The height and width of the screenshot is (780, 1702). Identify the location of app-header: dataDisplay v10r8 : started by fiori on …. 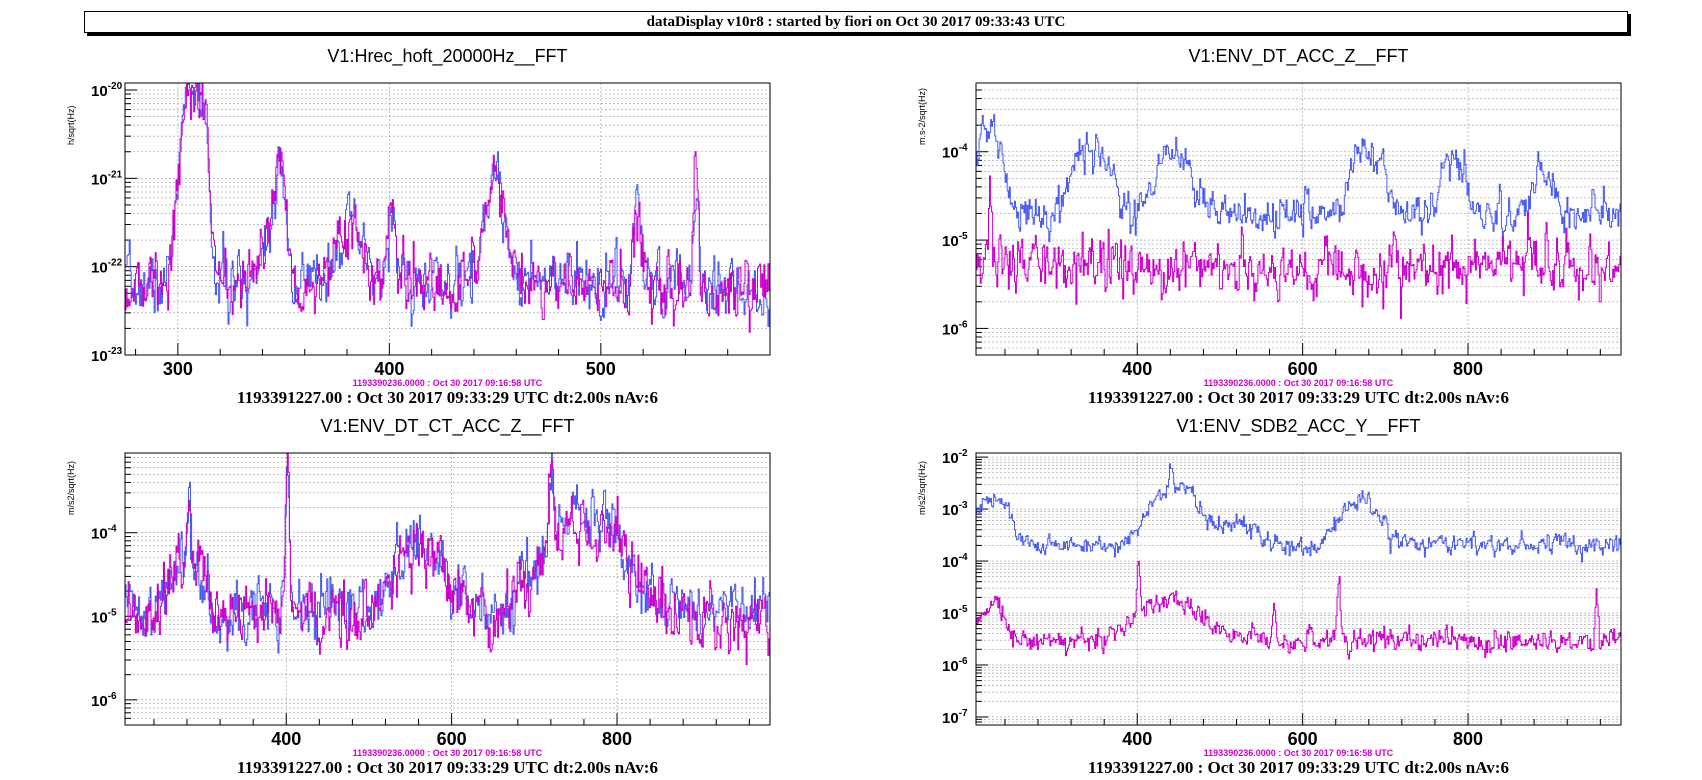
(856, 22).